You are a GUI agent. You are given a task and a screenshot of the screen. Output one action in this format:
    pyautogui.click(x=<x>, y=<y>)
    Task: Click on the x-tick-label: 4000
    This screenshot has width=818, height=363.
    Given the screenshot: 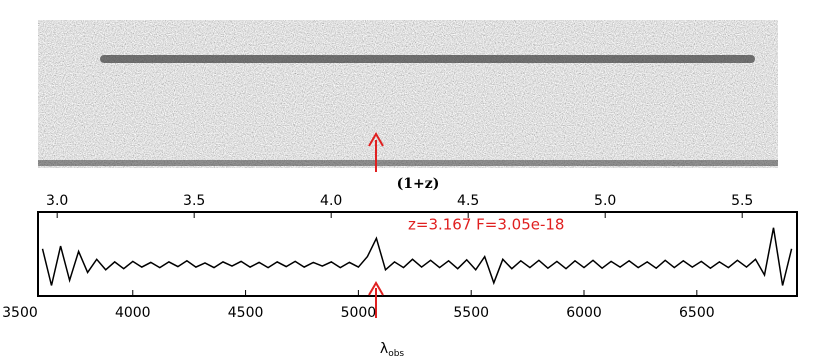 What is the action you would take?
    pyautogui.click(x=133, y=313)
    